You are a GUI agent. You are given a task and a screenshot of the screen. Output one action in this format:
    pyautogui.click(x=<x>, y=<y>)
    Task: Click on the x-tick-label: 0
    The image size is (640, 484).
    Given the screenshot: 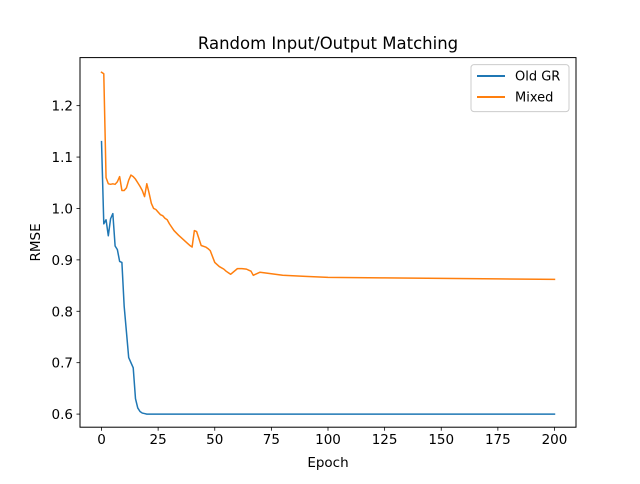 What is the action you would take?
    pyautogui.click(x=101, y=440)
    